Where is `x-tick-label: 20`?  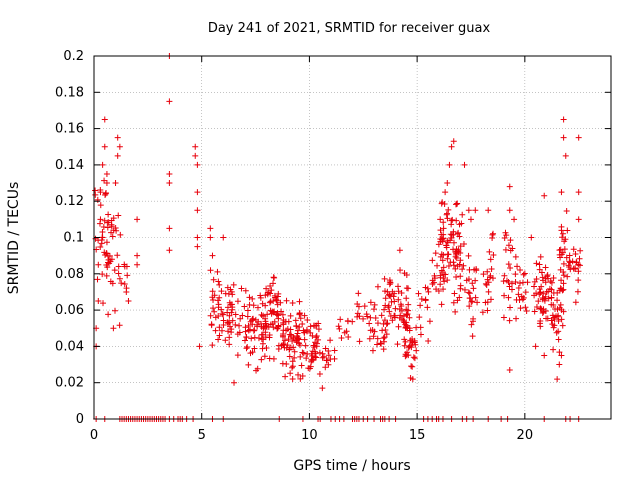
x-tick-label: 20 is located at coordinates (525, 435).